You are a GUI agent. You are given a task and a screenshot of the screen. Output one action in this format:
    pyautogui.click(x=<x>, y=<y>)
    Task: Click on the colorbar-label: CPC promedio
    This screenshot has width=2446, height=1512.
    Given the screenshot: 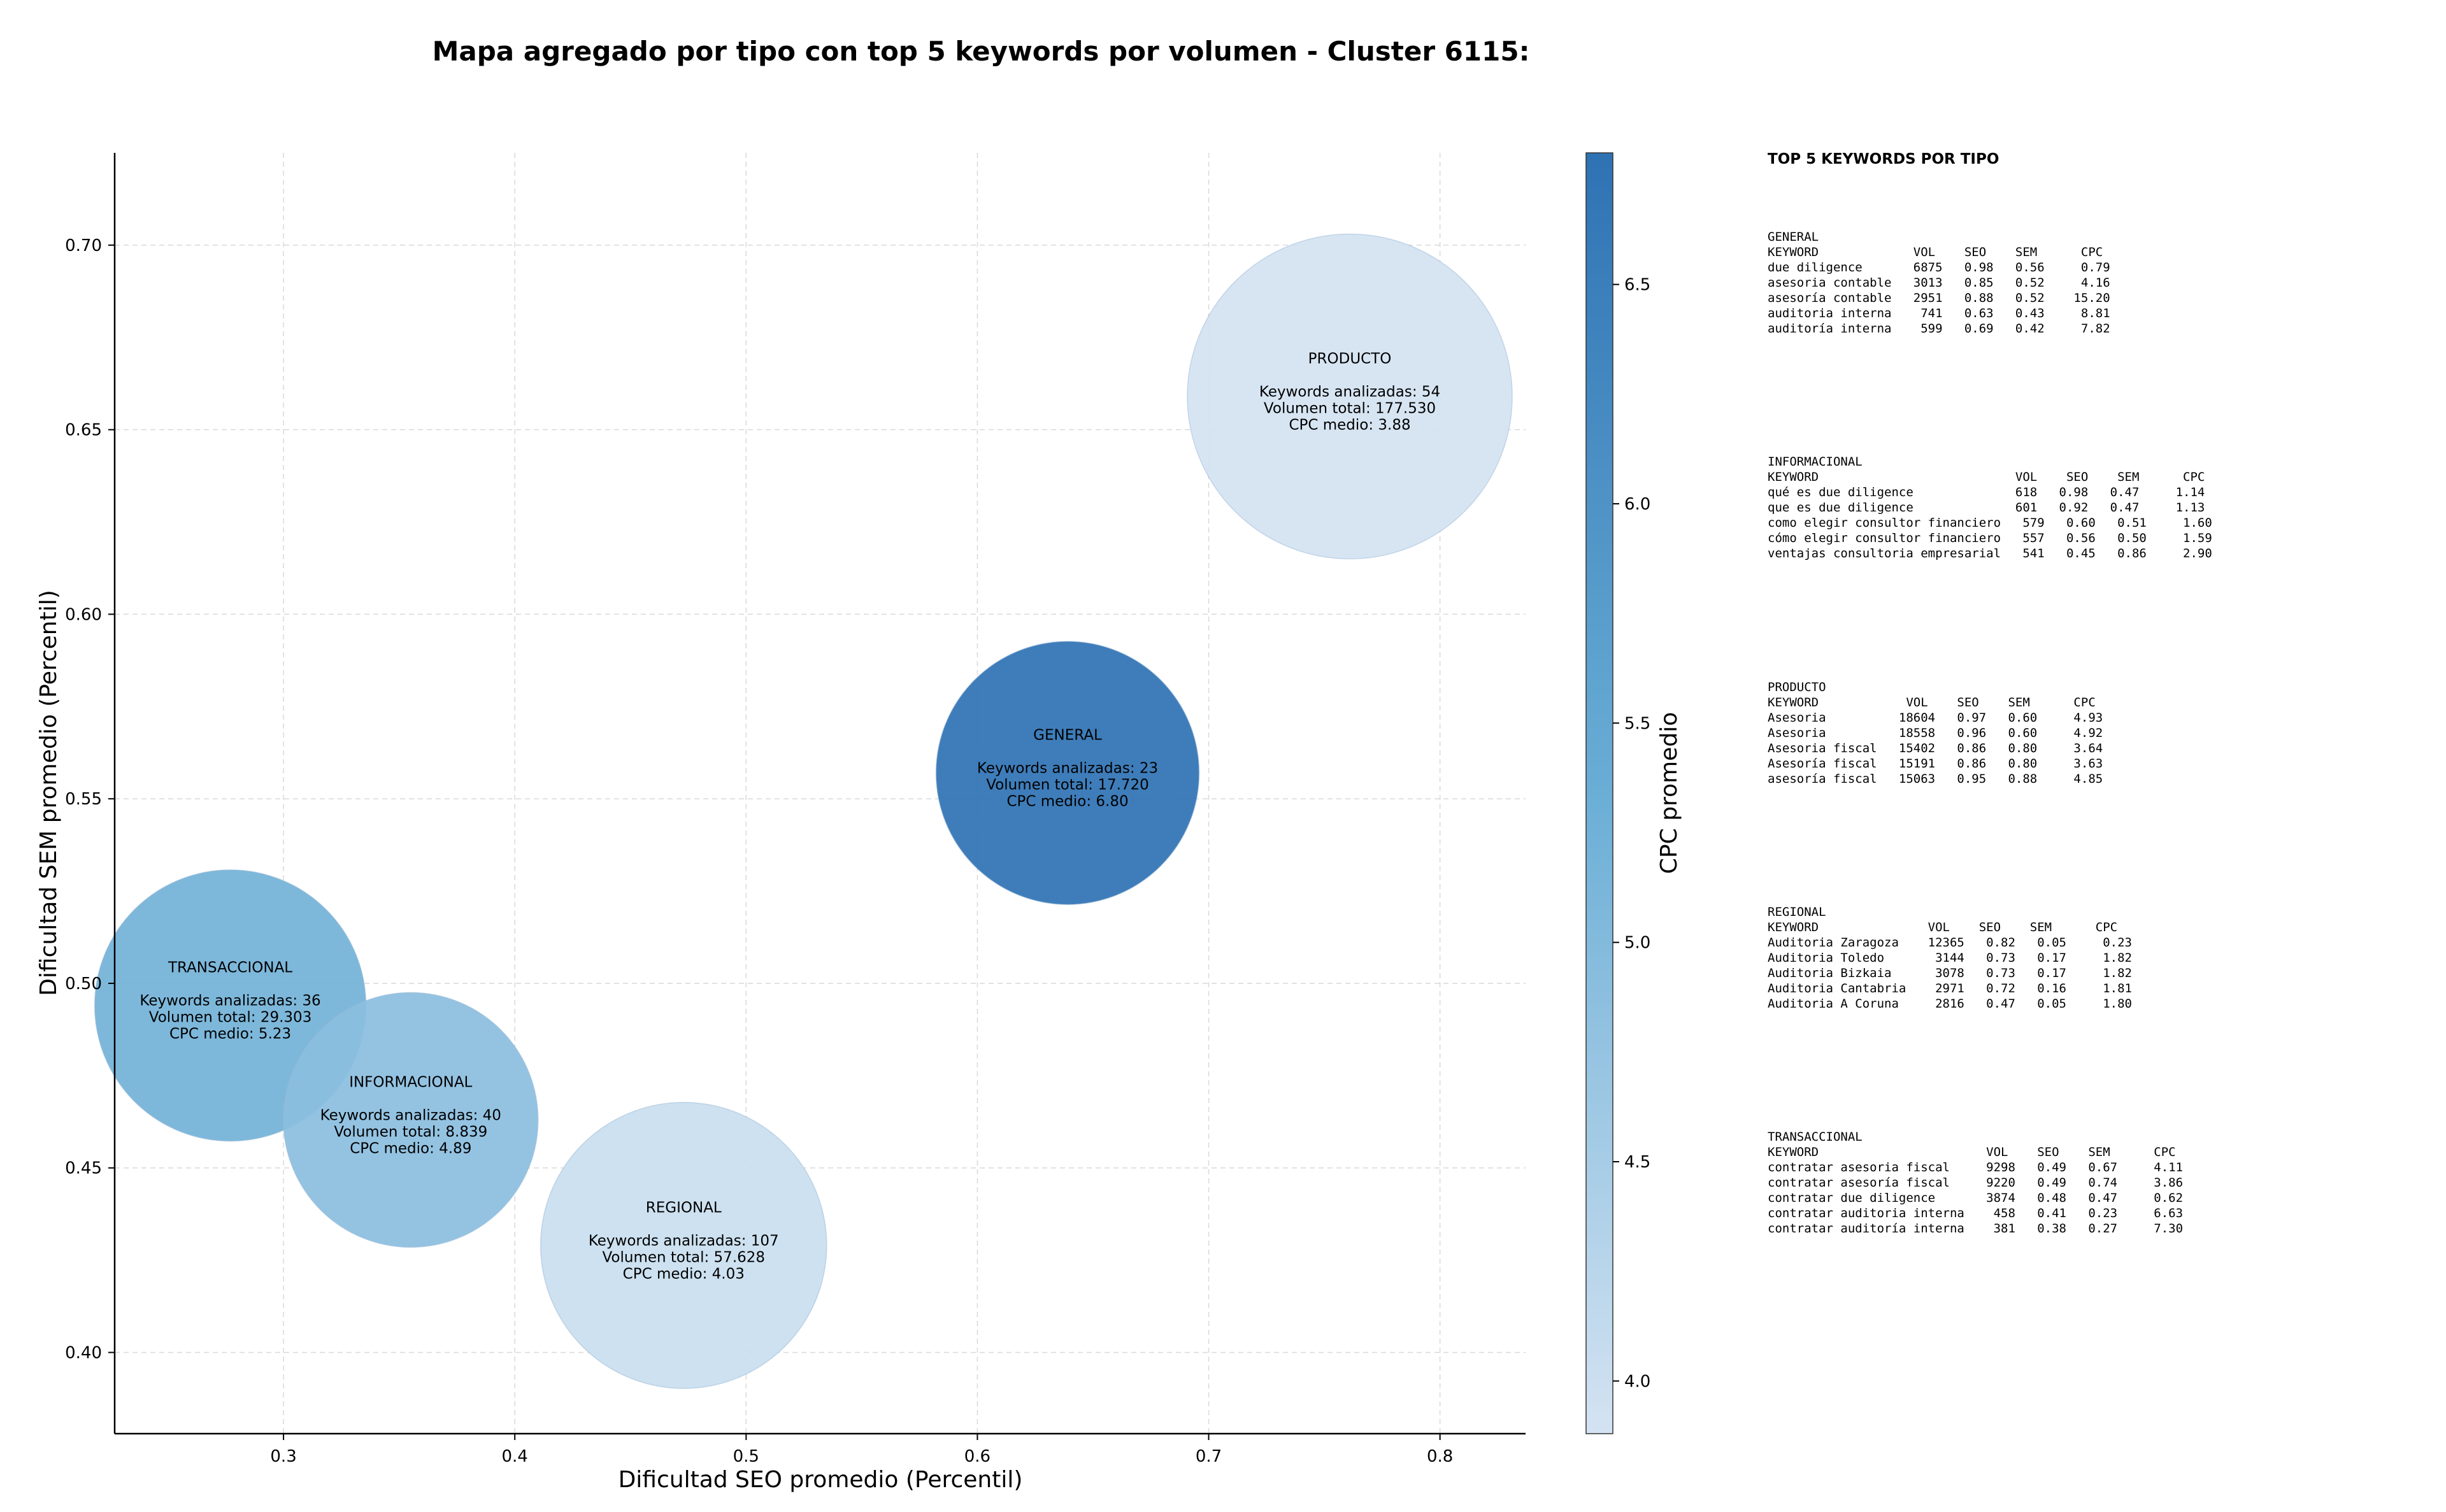 What is the action you would take?
    pyautogui.click(x=1669, y=793)
    